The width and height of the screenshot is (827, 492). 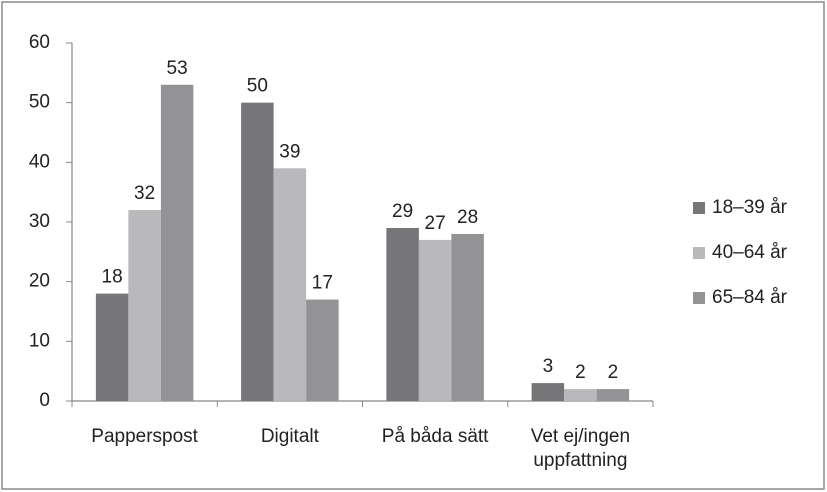 What do you see at coordinates (467, 217) in the screenshot?
I see `value-label: 28` at bounding box center [467, 217].